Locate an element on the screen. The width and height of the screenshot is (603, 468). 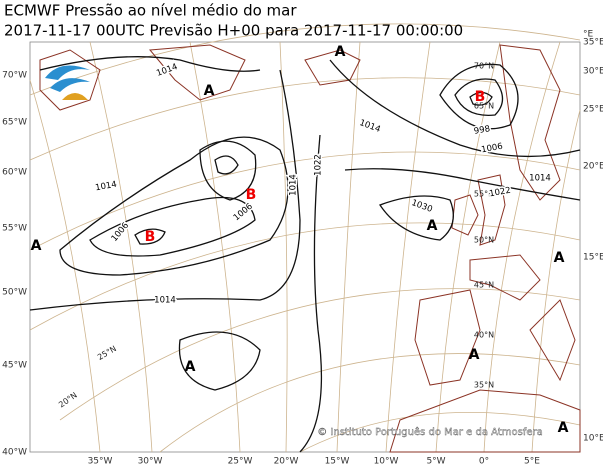
isobar-label: 1022 is located at coordinates (319, 165).